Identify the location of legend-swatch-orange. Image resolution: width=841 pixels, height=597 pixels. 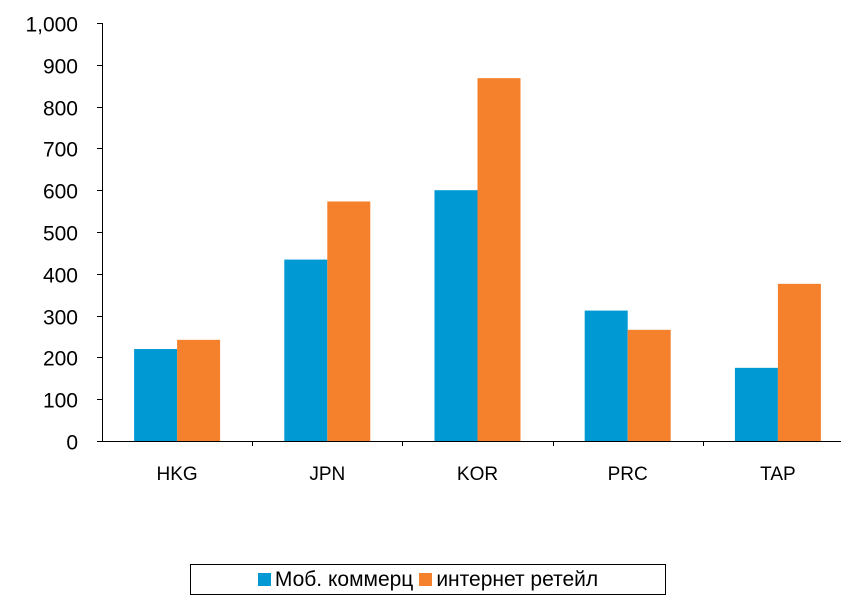
(426, 579).